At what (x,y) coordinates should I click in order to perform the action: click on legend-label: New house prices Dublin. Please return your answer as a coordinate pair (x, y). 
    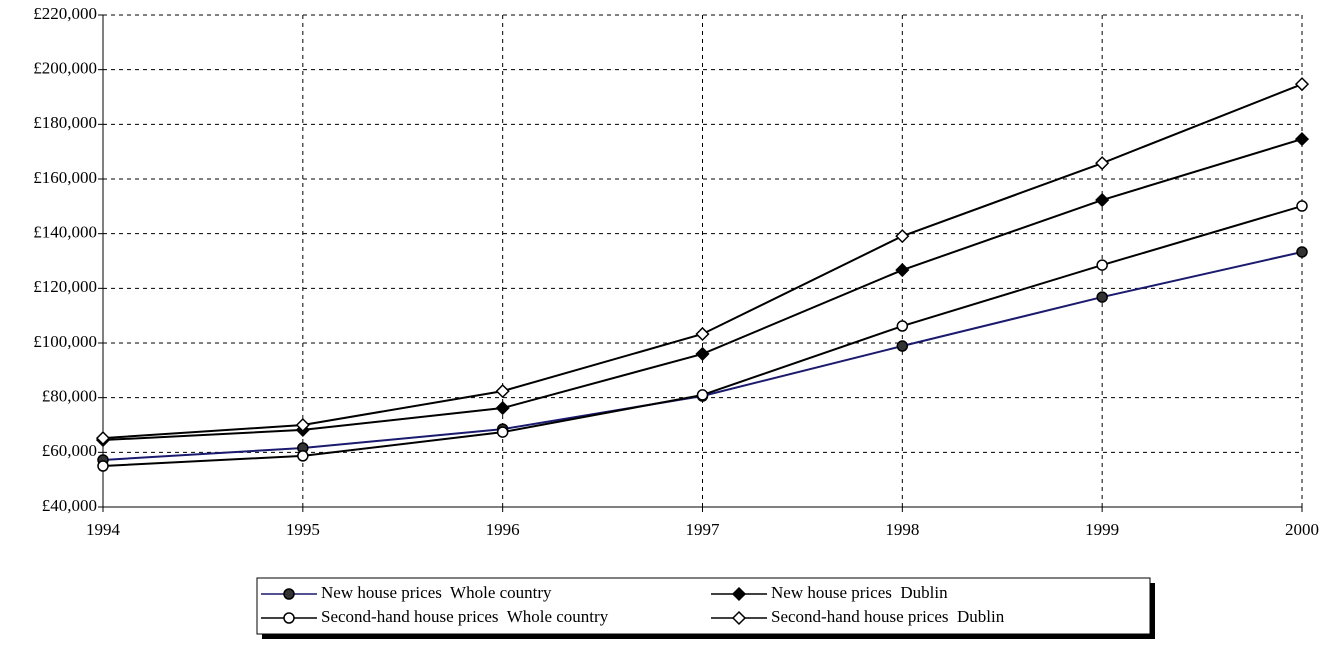
    Looking at the image, I should click on (859, 592).